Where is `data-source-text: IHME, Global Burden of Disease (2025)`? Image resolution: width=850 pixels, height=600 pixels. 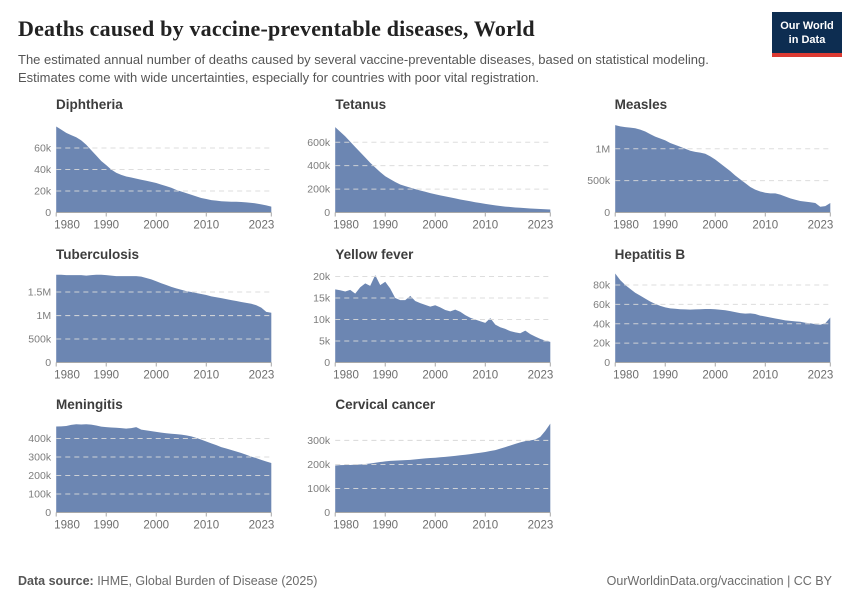
data-source-text: IHME, Global Burden of Disease (2025) is located at coordinates (205, 581).